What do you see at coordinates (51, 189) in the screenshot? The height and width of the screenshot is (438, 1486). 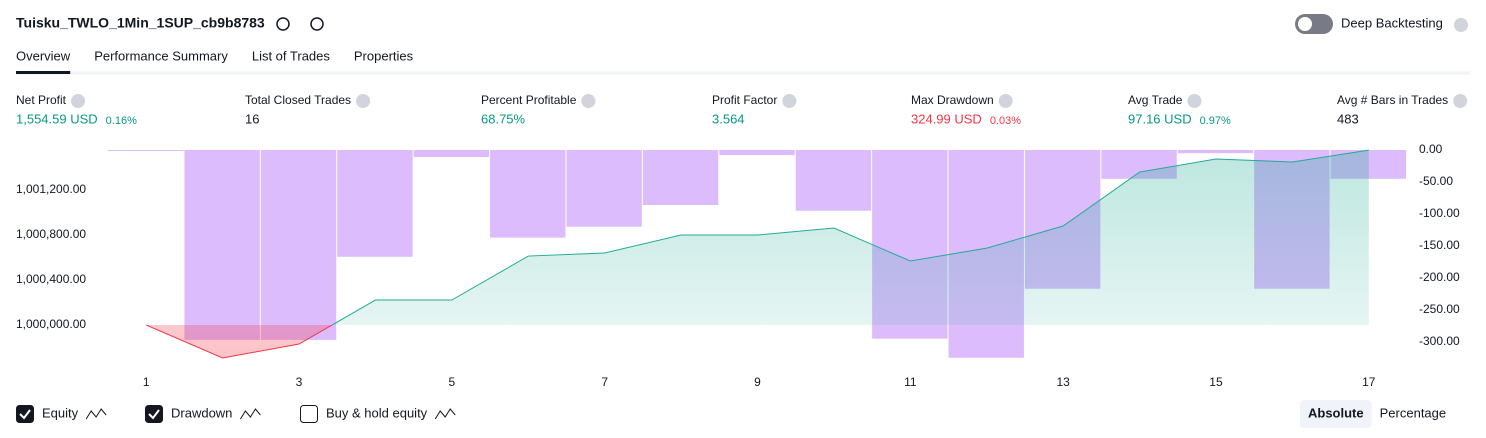 I see `y-tick-label: 1,001,200.00` at bounding box center [51, 189].